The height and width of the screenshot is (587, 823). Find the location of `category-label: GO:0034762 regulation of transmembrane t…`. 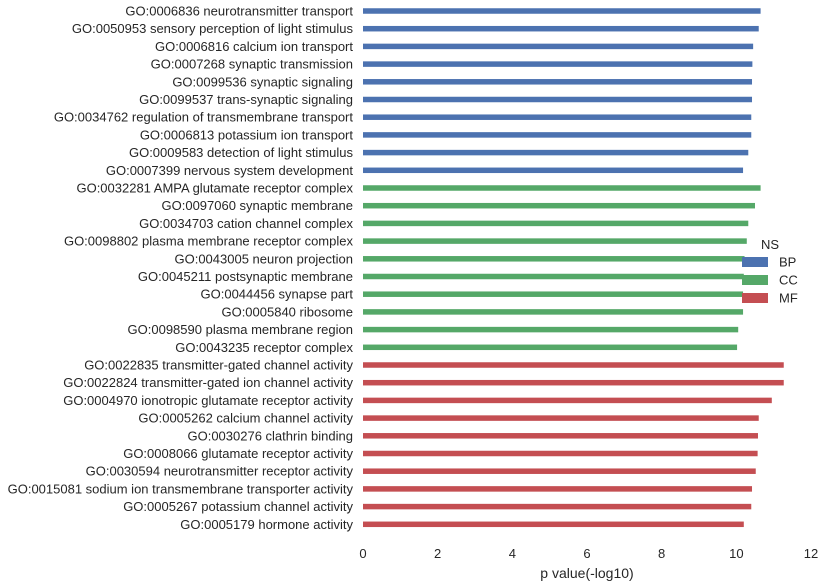

category-label: GO:0034762 regulation of transmembrane t… is located at coordinates (204, 117).